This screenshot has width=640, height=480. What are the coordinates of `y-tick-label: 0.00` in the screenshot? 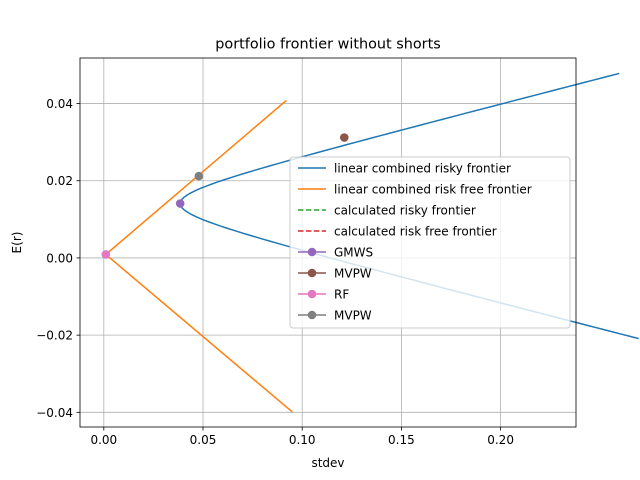 It's located at (59, 258).